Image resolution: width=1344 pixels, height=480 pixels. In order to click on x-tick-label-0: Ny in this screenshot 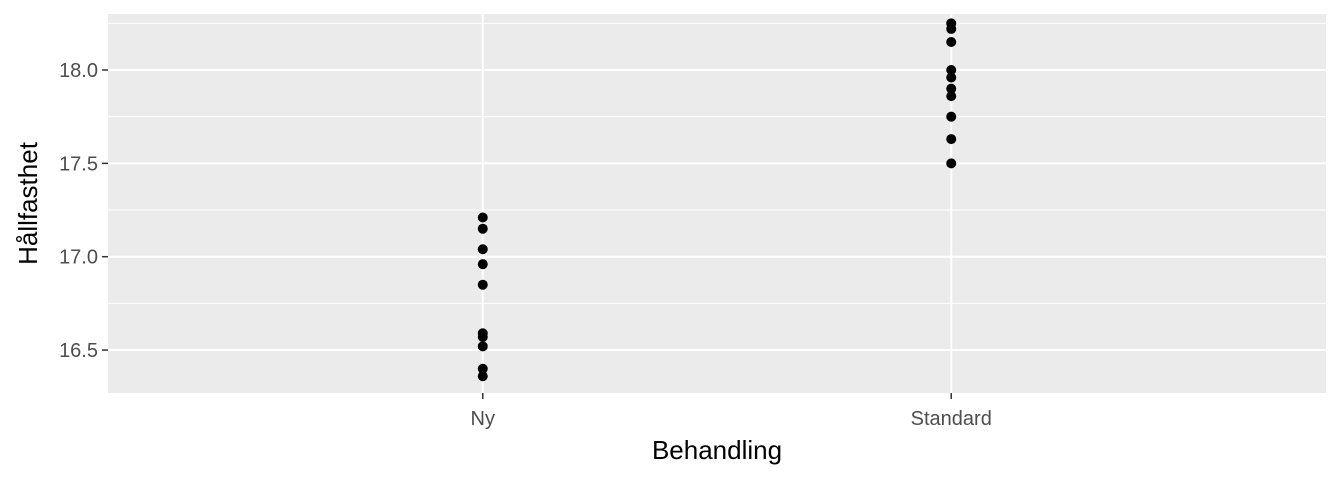, I will do `click(483, 419)`.